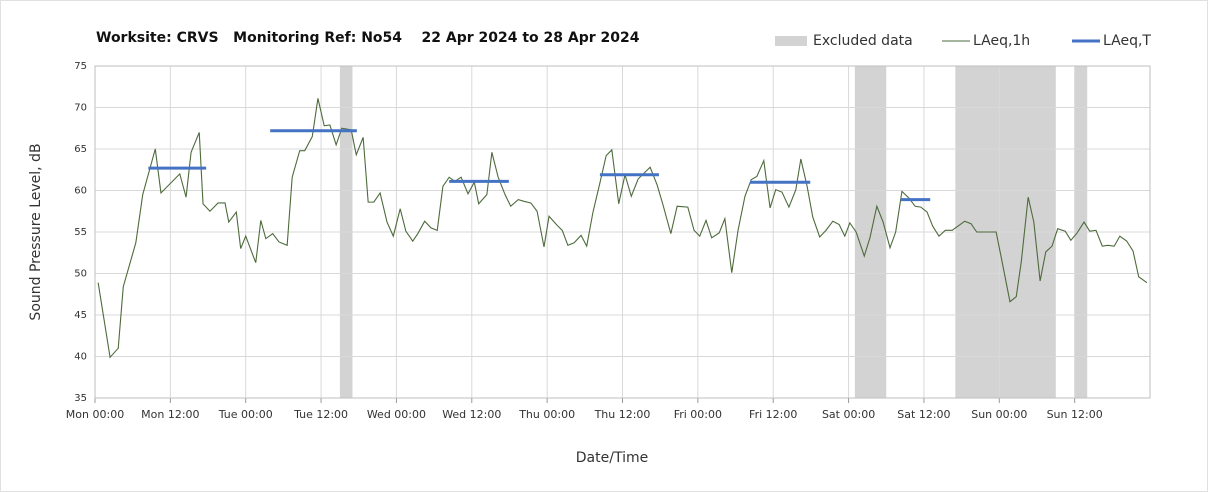 The image size is (1208, 492). What do you see at coordinates (1127, 41) in the screenshot?
I see `legend-label: LAeq,T` at bounding box center [1127, 41].